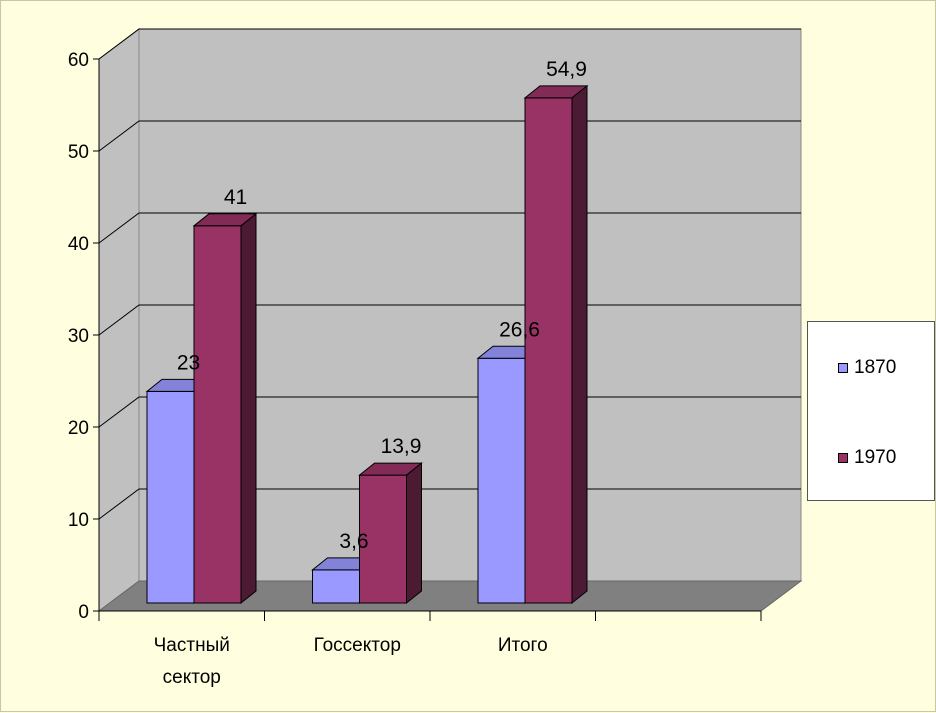 The image size is (936, 713). I want to click on legend-label-1970: 1970, so click(875, 457).